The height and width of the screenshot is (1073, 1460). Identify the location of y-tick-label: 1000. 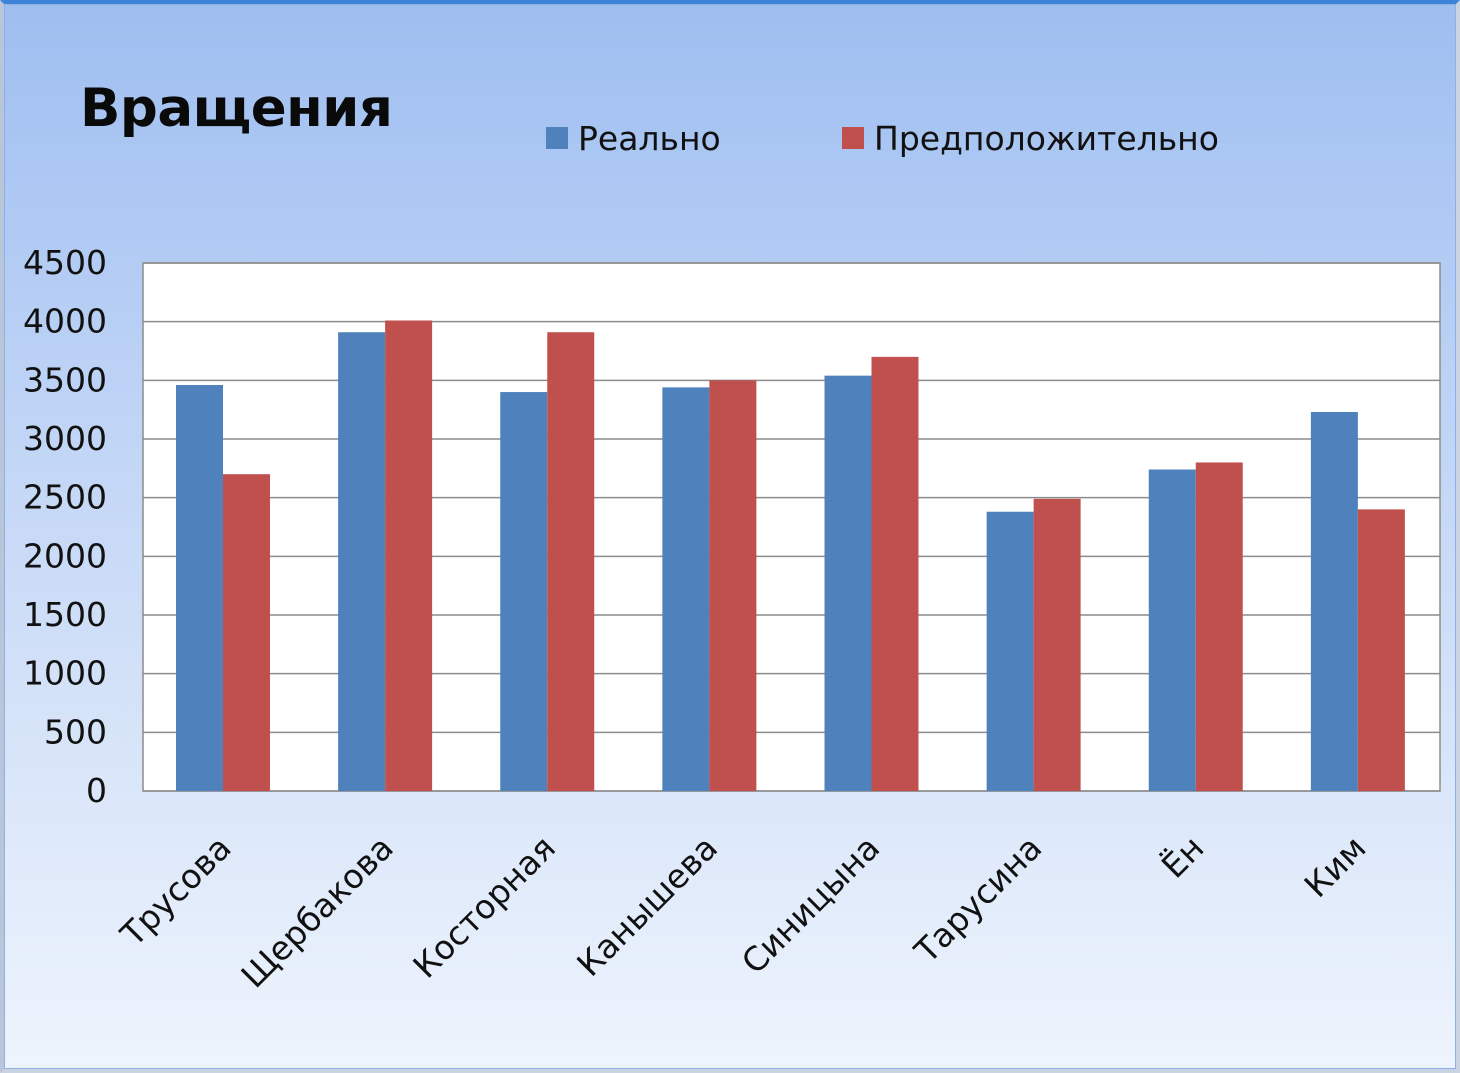
(65, 673).